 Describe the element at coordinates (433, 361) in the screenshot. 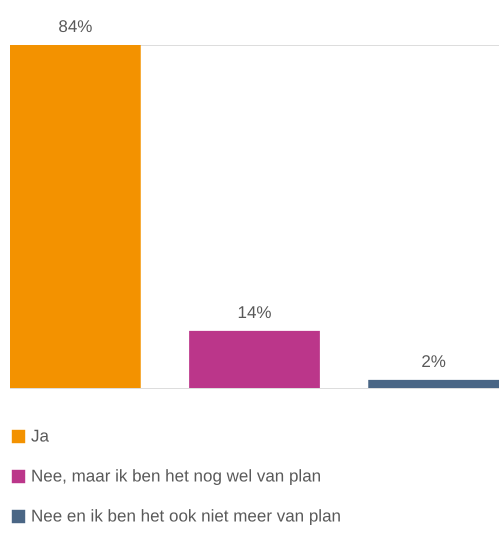

I see `data-label: 2%` at that location.